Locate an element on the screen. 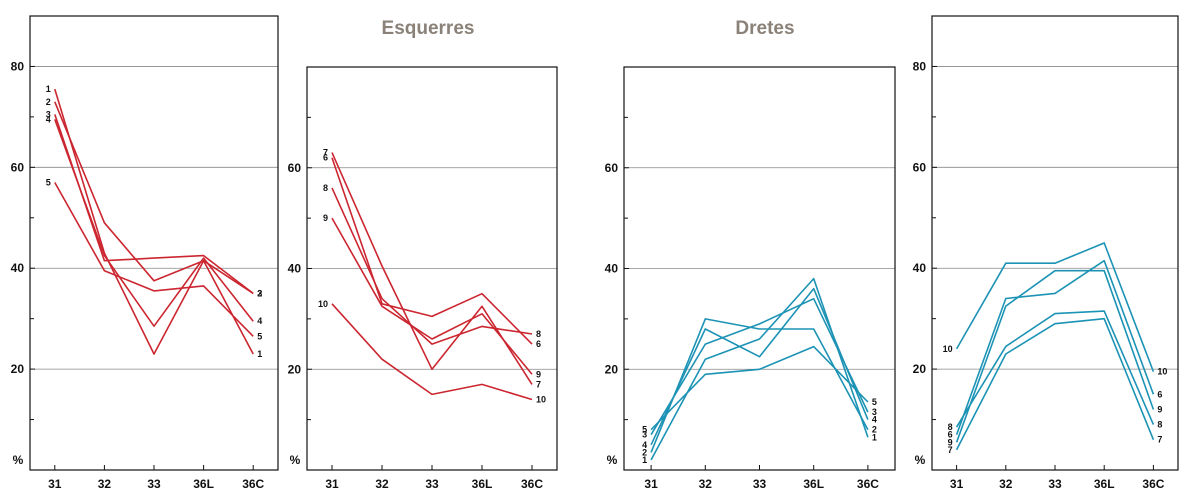 The height and width of the screenshot is (499, 1200). series-label-start: 7 is located at coordinates (950, 450).